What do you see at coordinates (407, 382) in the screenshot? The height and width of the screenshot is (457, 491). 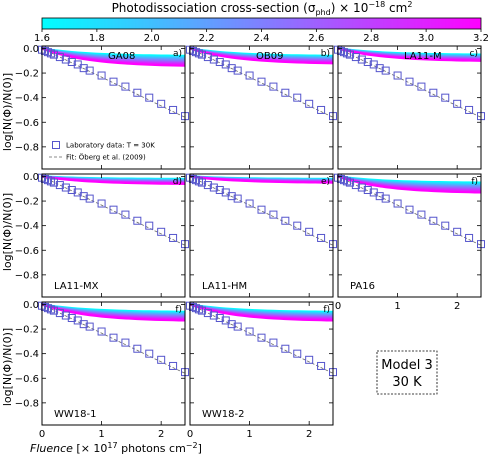 I see `model-box-line2: 30 K` at bounding box center [407, 382].